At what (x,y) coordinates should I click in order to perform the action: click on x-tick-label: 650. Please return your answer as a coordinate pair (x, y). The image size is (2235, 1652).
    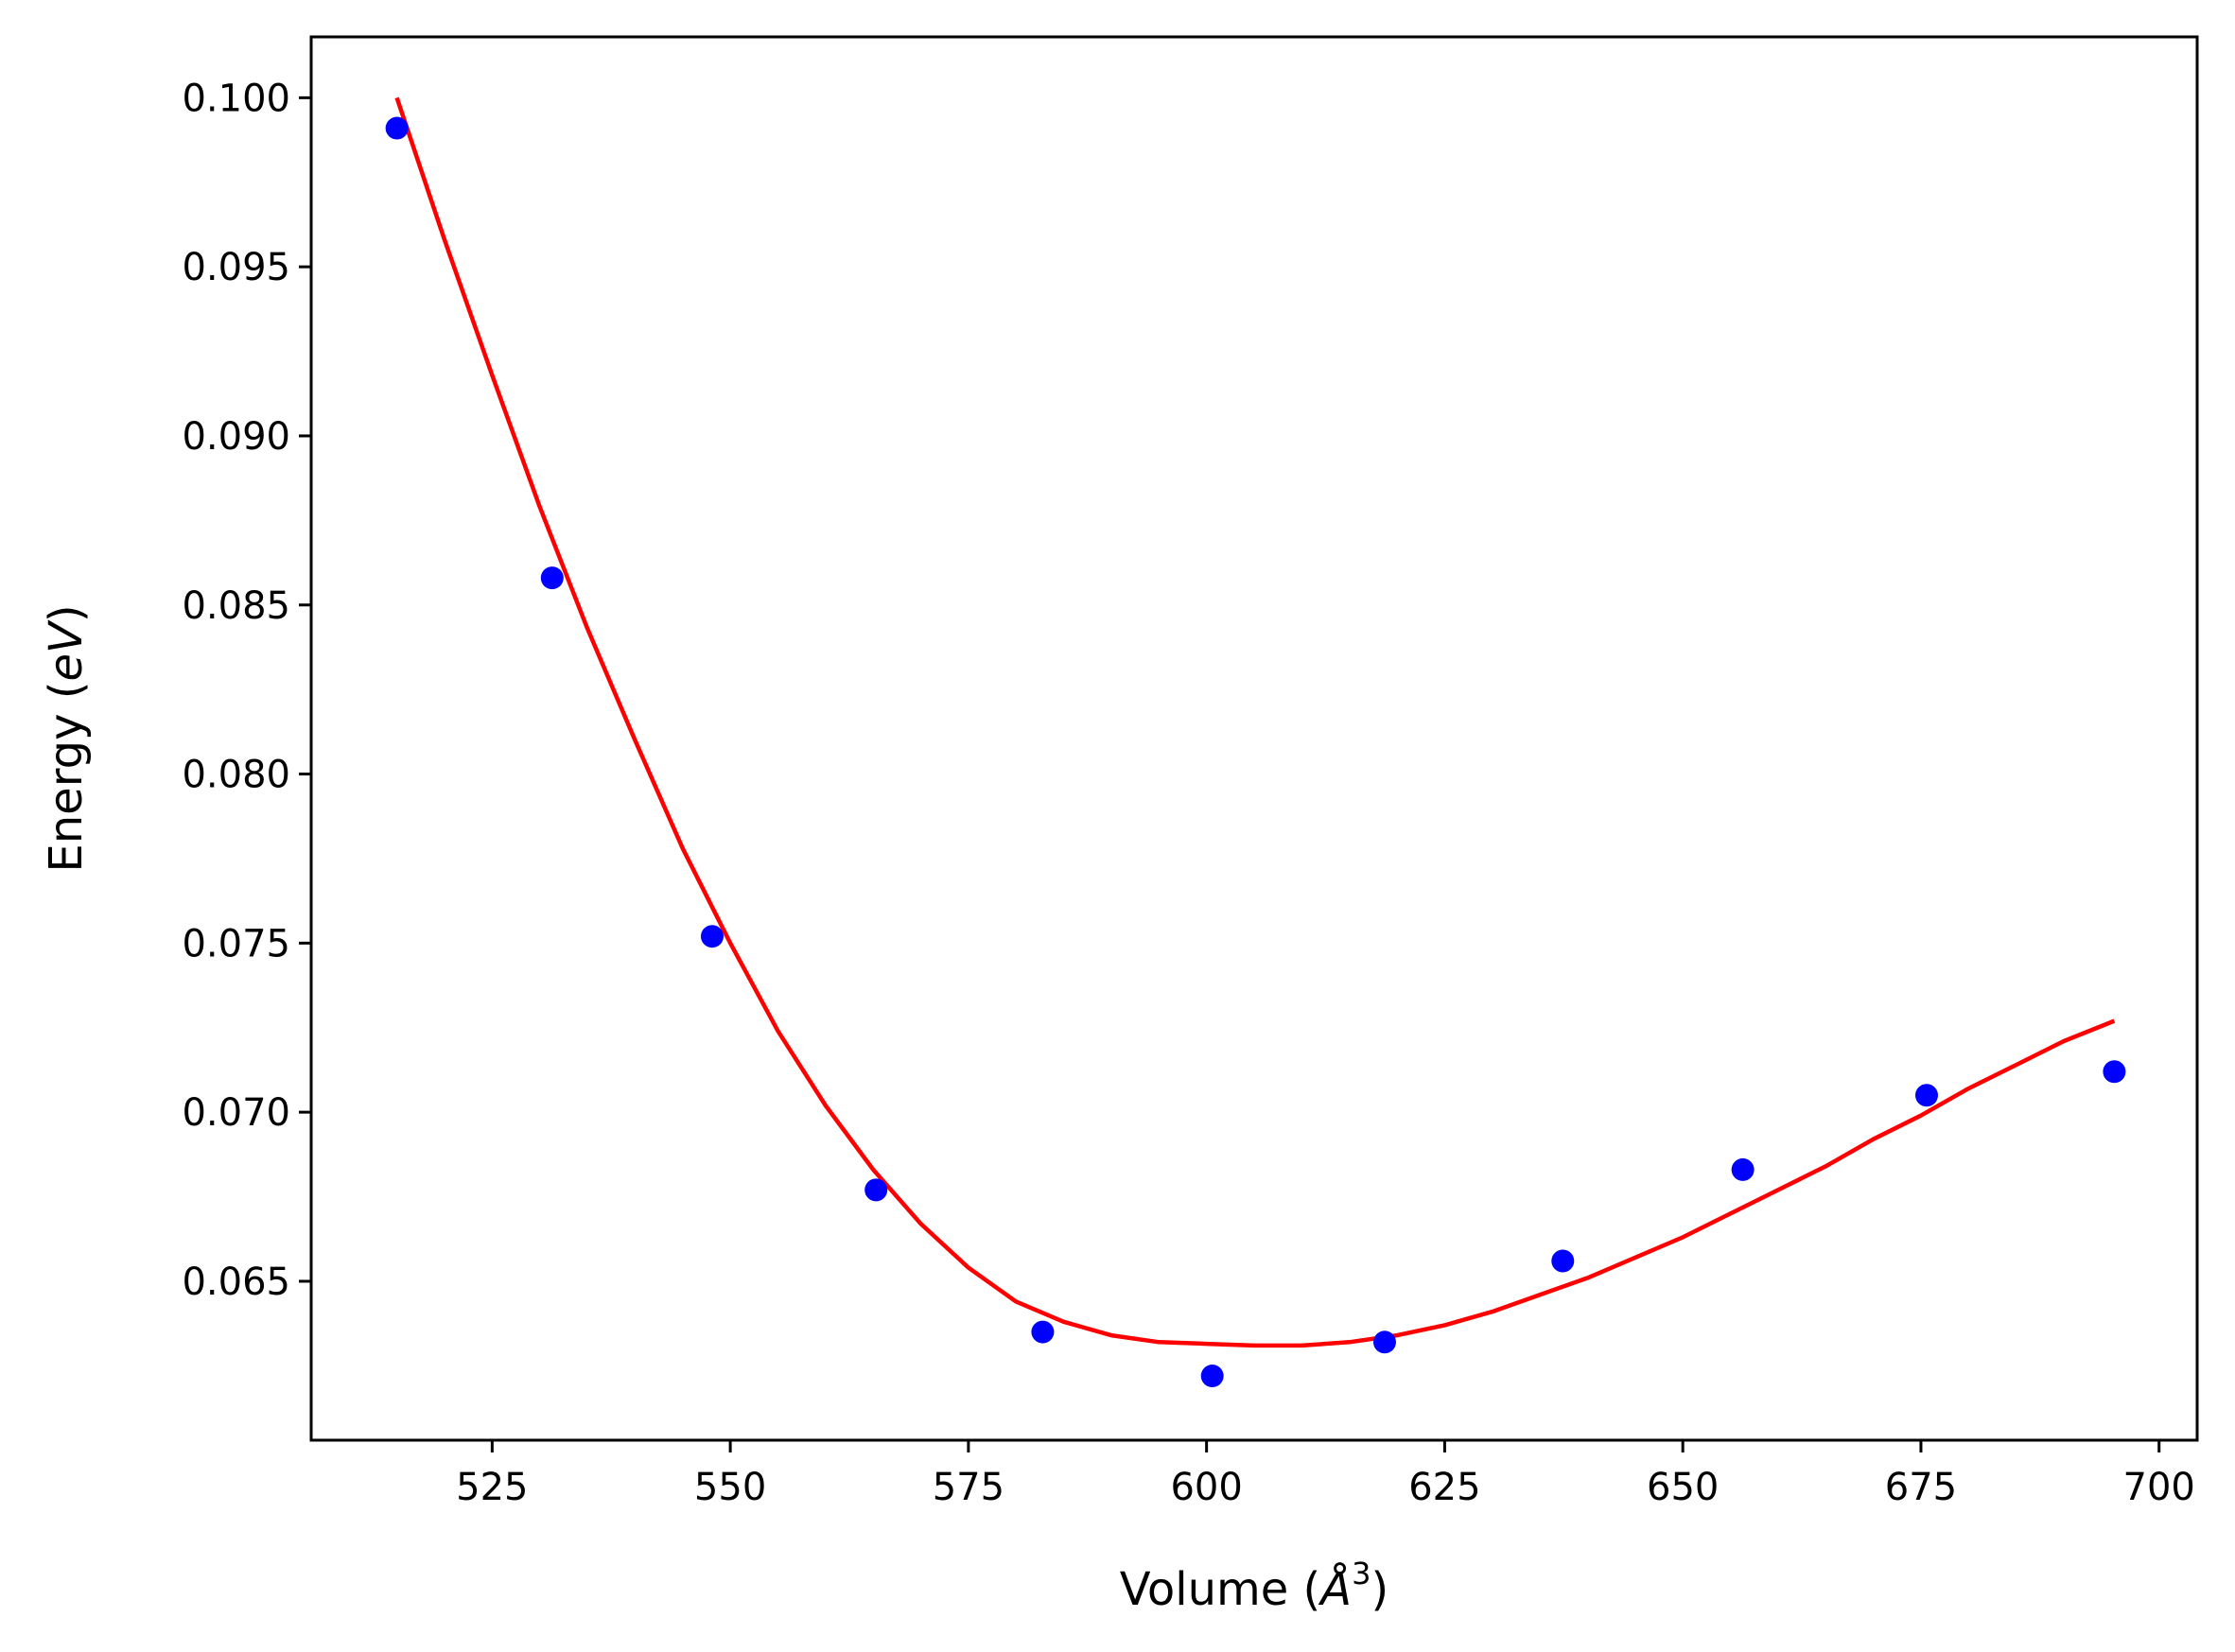
    Looking at the image, I should click on (1683, 1488).